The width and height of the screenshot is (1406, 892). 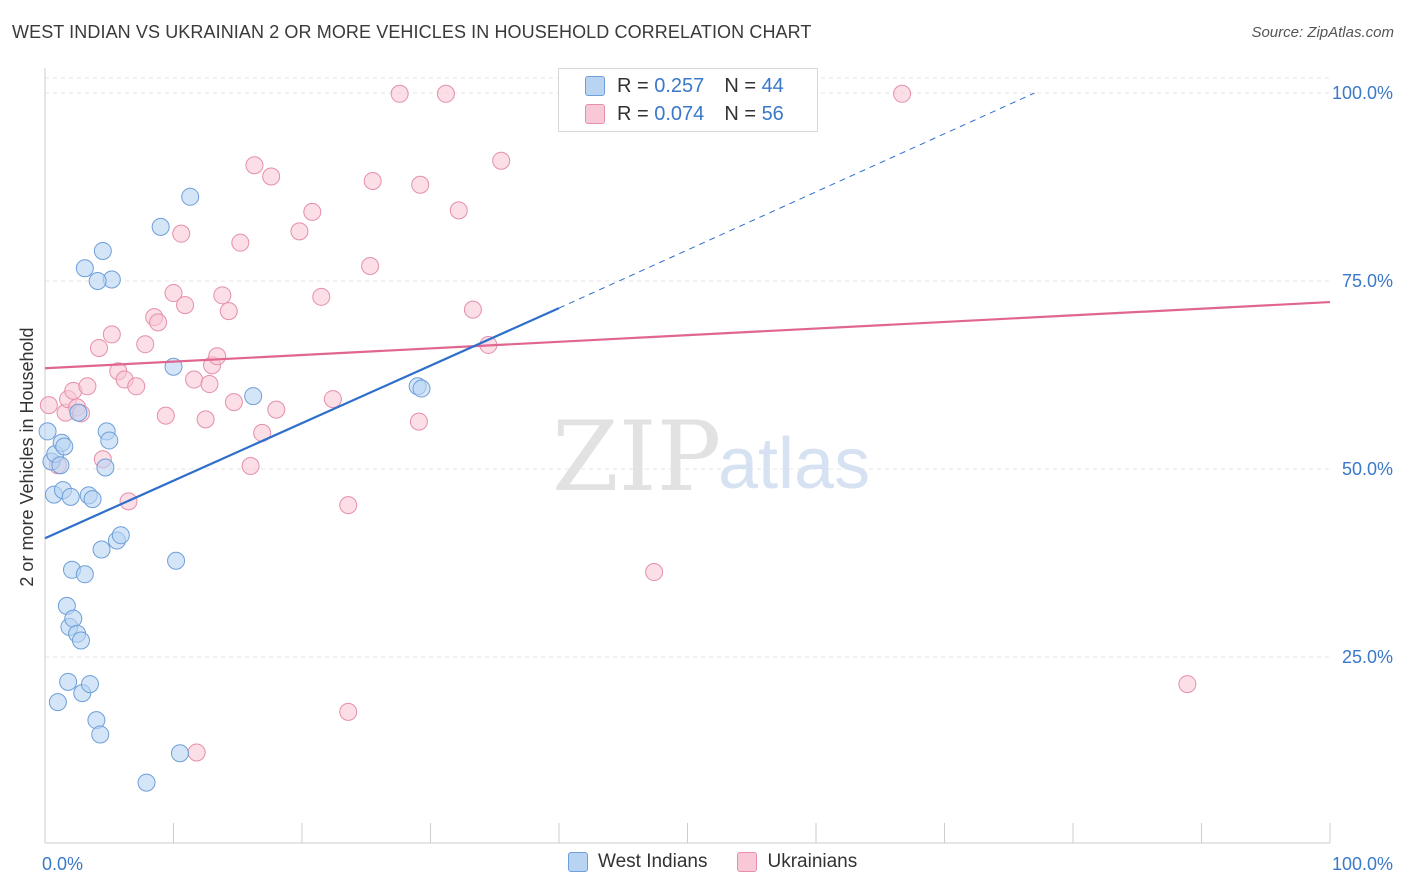 I want to click on bottom-legend-label-west-indians: West Indians, so click(x=653, y=861).